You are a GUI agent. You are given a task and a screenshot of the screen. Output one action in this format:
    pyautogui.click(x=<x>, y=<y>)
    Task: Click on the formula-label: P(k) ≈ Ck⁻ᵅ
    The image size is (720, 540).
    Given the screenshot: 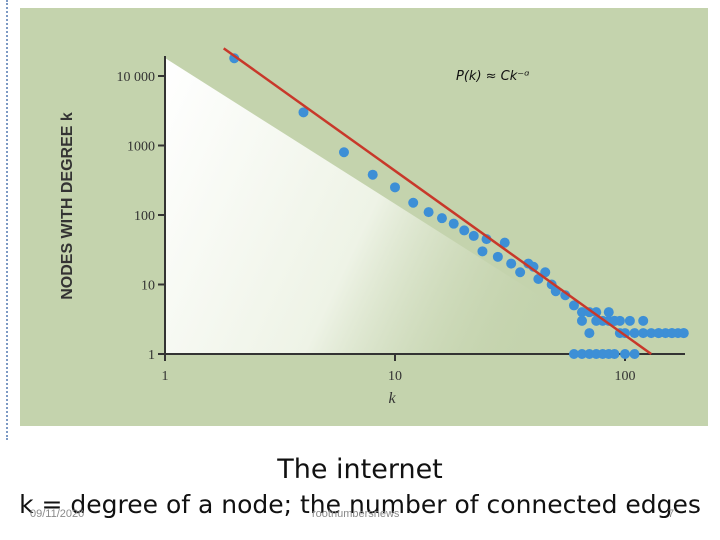 What is the action you would take?
    pyautogui.click(x=492, y=76)
    